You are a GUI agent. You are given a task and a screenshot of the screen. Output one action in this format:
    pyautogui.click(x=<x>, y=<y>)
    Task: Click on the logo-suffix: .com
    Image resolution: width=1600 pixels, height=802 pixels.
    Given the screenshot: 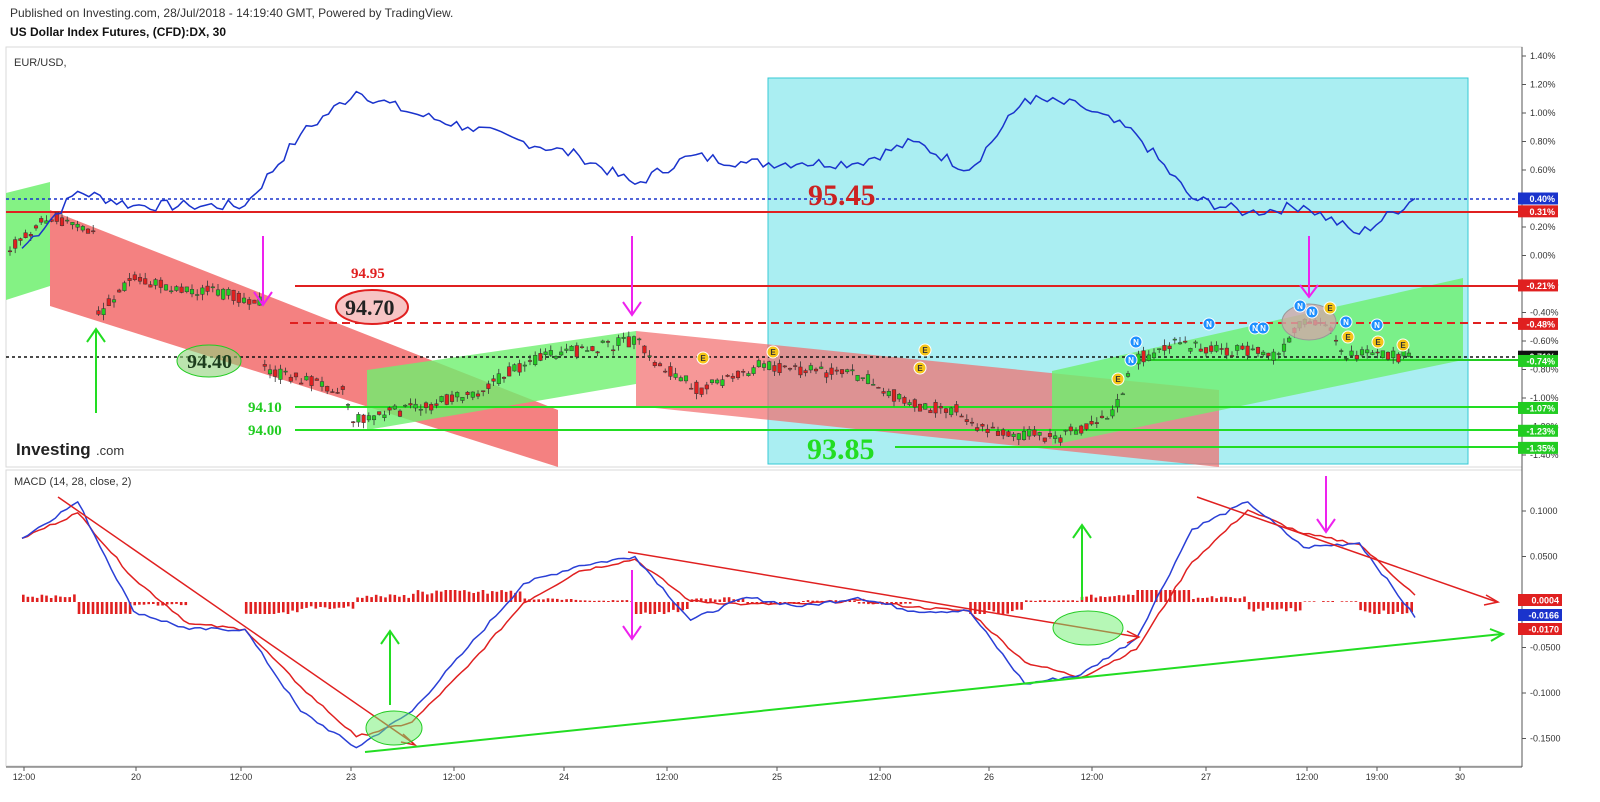 What is the action you would take?
    pyautogui.click(x=110, y=450)
    